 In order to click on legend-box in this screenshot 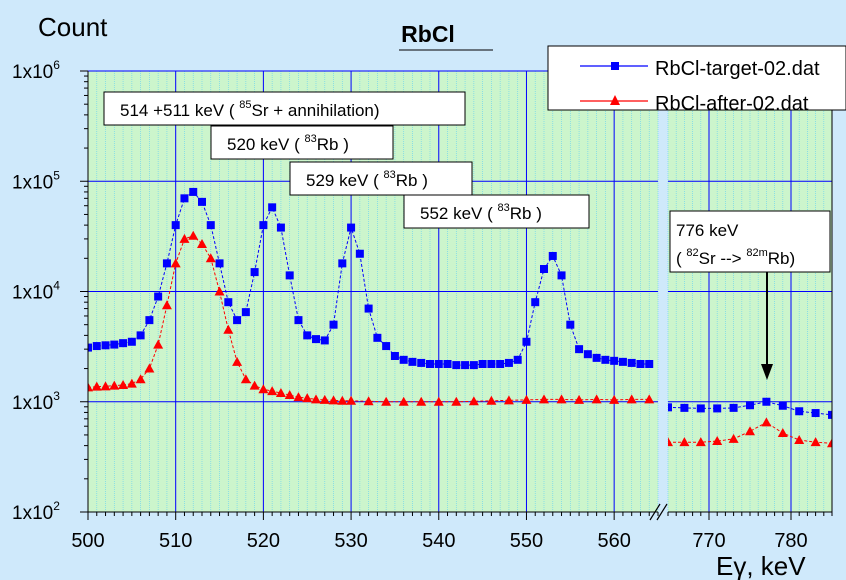, I will do `click(696, 78)`.